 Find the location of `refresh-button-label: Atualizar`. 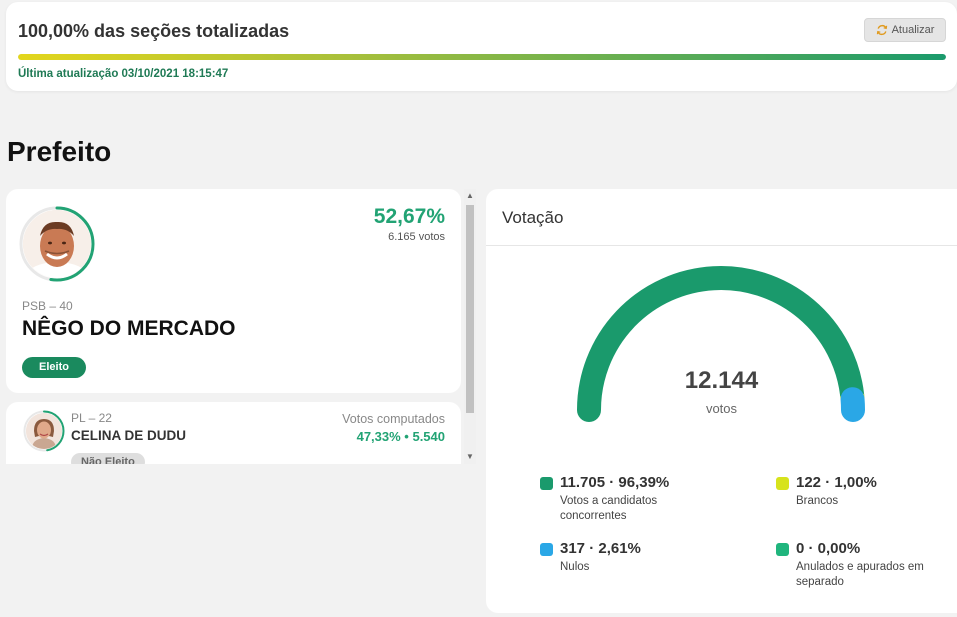

refresh-button-label: Atualizar is located at coordinates (913, 30).